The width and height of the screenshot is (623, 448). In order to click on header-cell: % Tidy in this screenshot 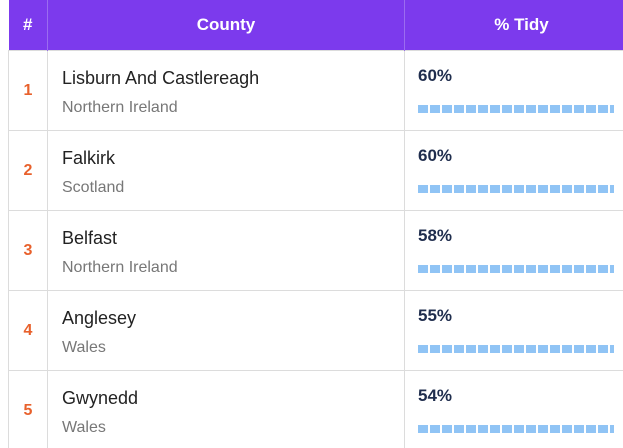, I will do `click(513, 25)`.